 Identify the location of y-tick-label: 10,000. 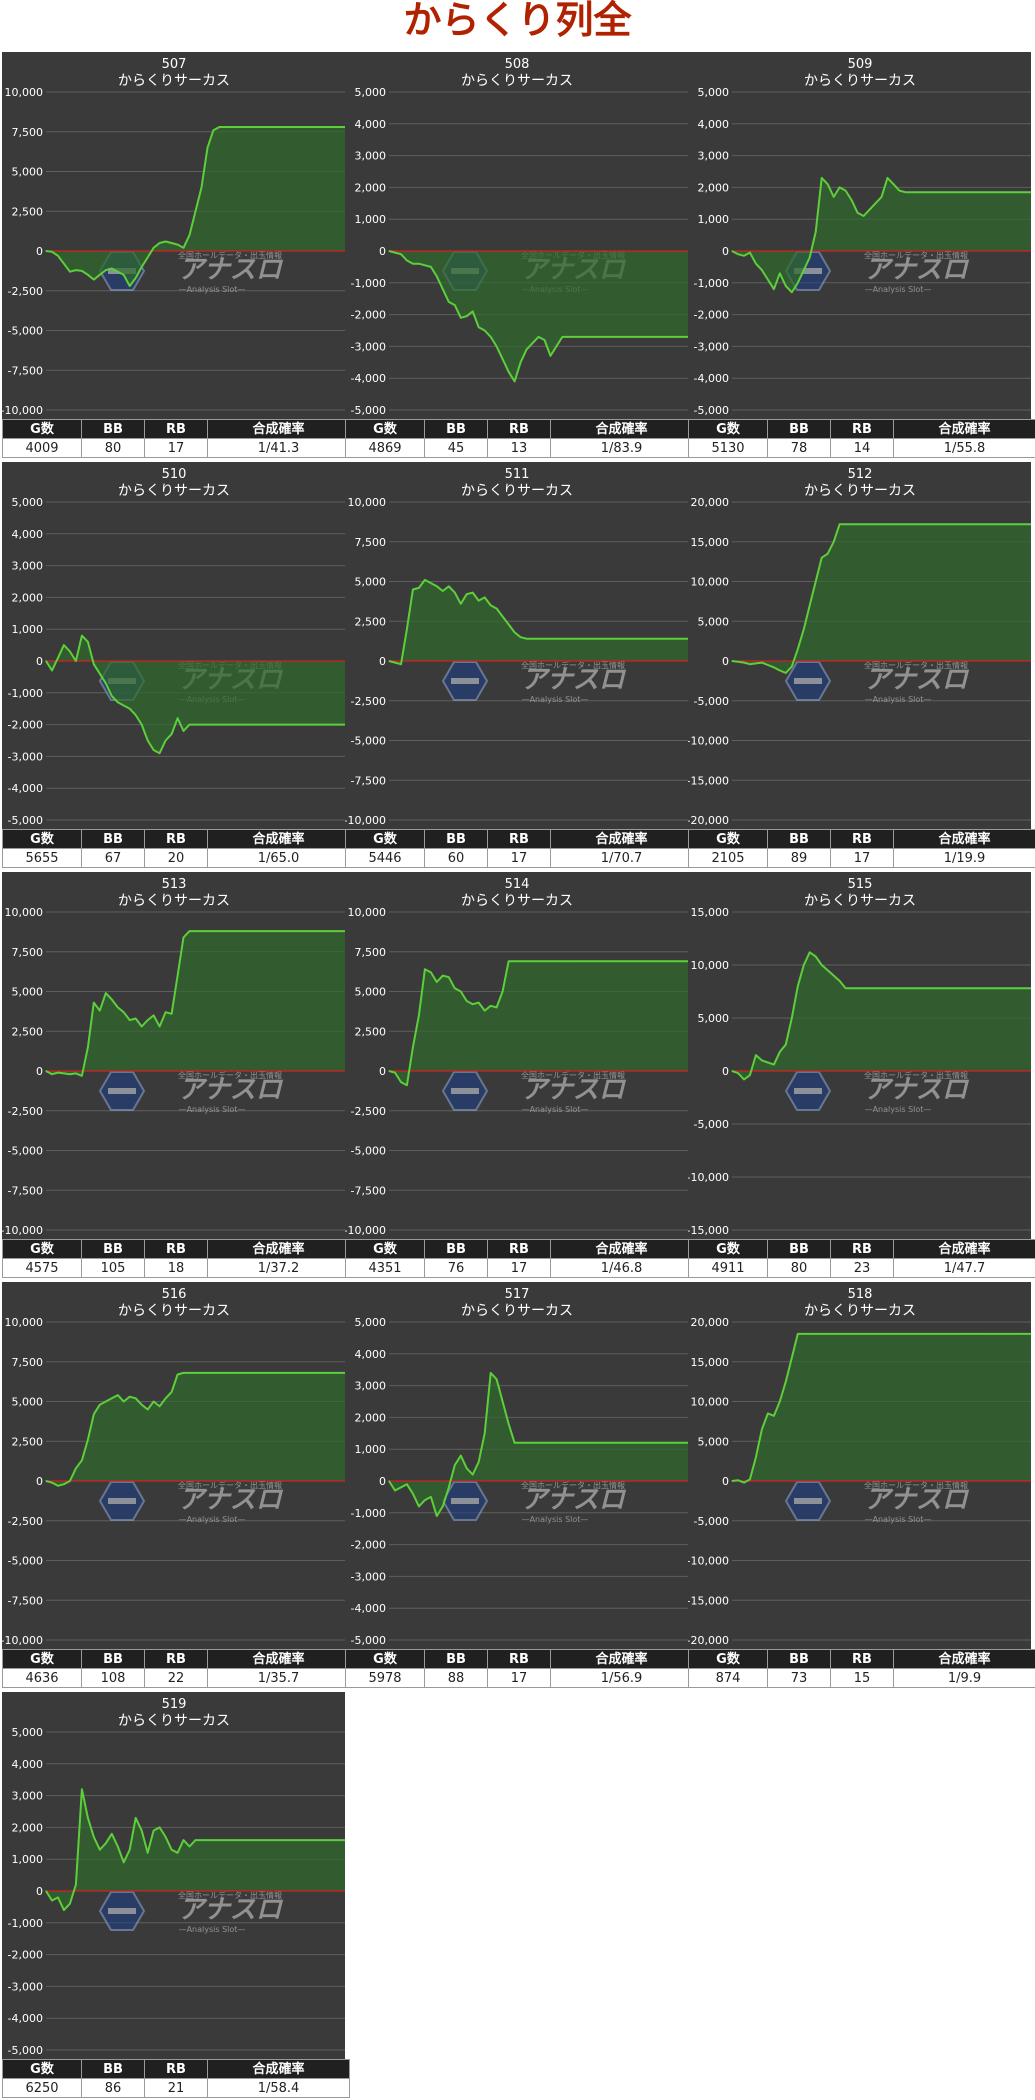
(24, 912).